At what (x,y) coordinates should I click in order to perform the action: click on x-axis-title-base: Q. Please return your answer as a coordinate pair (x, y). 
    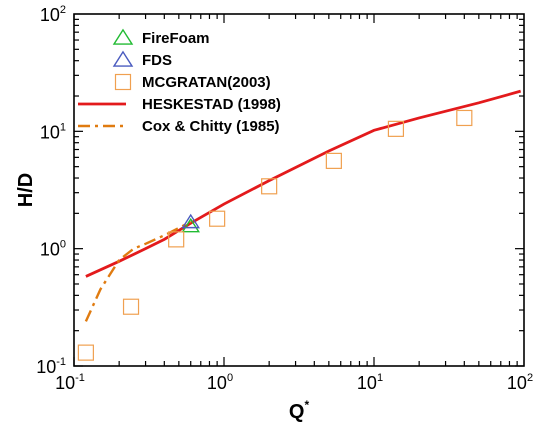
    Looking at the image, I should click on (297, 412).